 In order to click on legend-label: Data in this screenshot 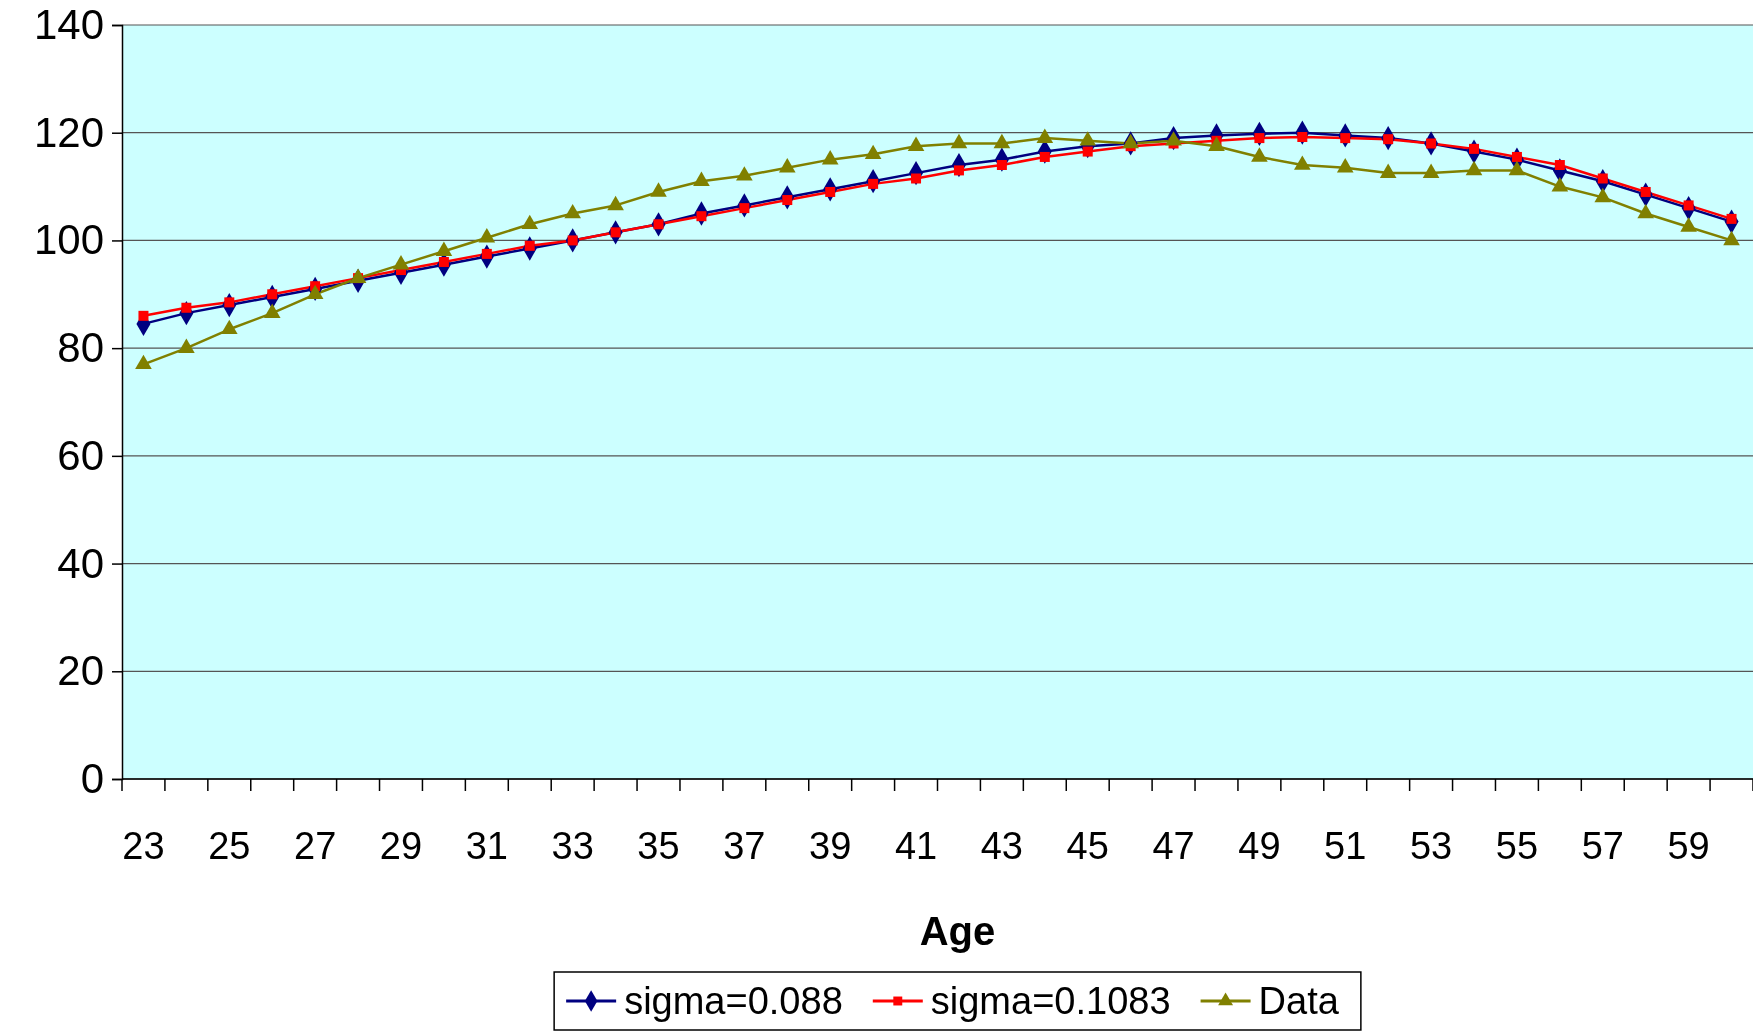, I will do `click(1299, 1001)`.